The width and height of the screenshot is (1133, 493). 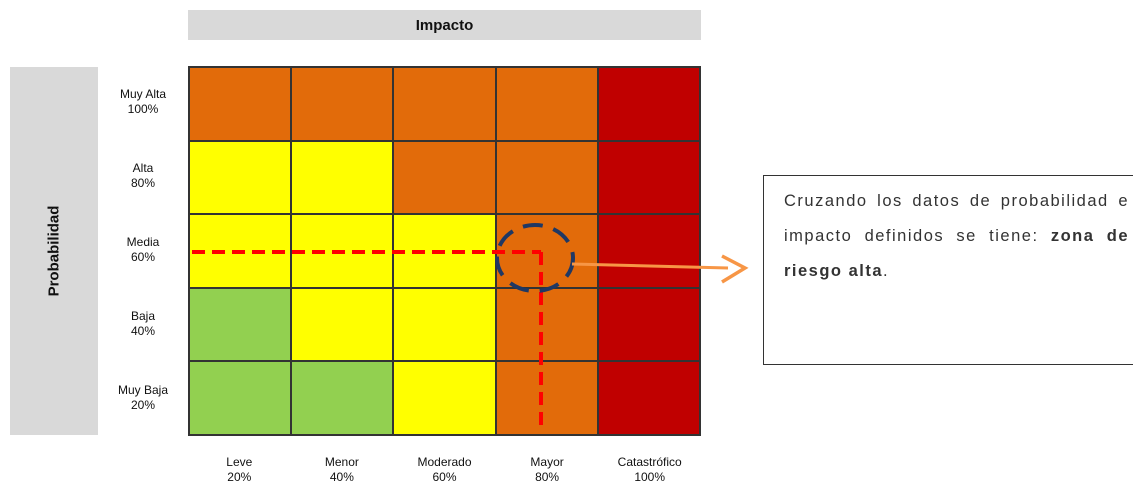 I want to click on row-label: Alta 80%, so click(x=143, y=176).